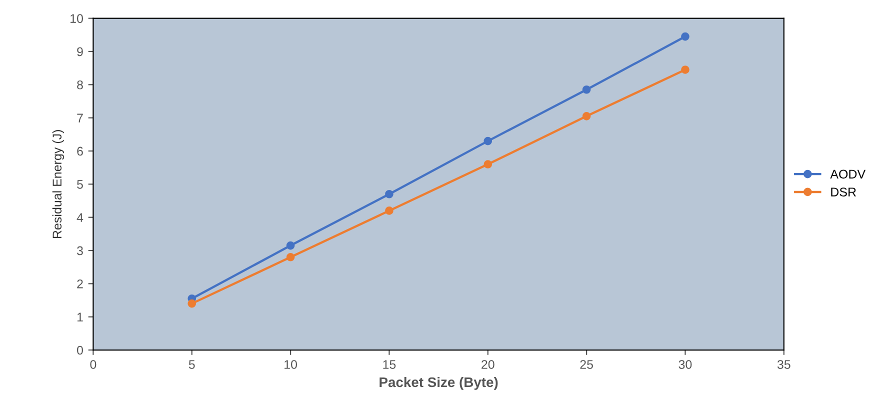  Describe the element at coordinates (586, 364) in the screenshot. I see `x-tick-label: 25` at that location.